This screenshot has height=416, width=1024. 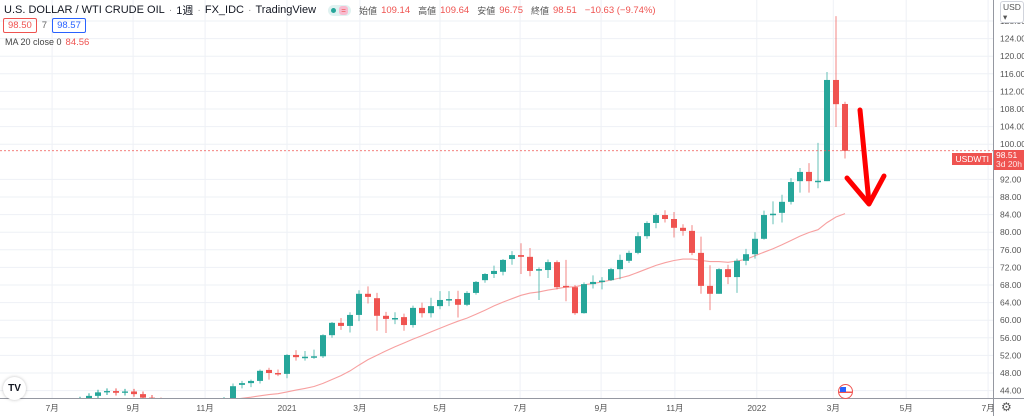 What do you see at coordinates (1011, 373) in the screenshot?
I see `price-tick-label: 48.00` at bounding box center [1011, 373].